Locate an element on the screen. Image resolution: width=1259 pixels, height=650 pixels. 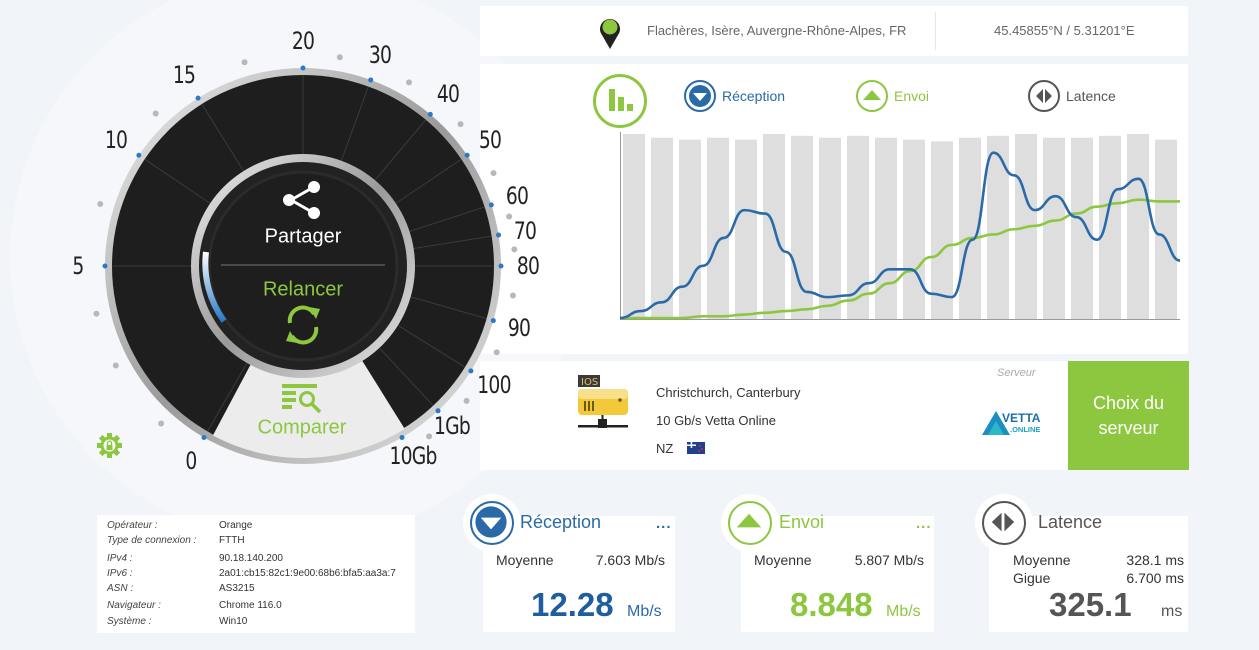
server-section-label: Serveur is located at coordinates (1016, 373).